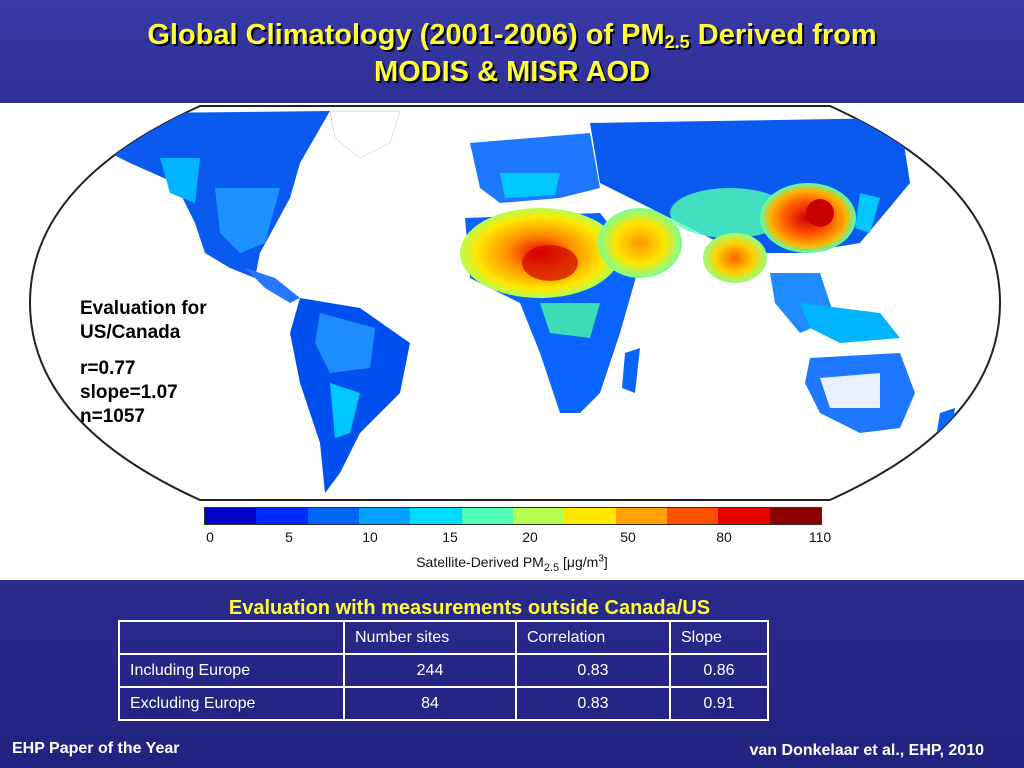  What do you see at coordinates (512, 72) in the screenshot?
I see `title-line2: MODIS & MISR AOD` at bounding box center [512, 72].